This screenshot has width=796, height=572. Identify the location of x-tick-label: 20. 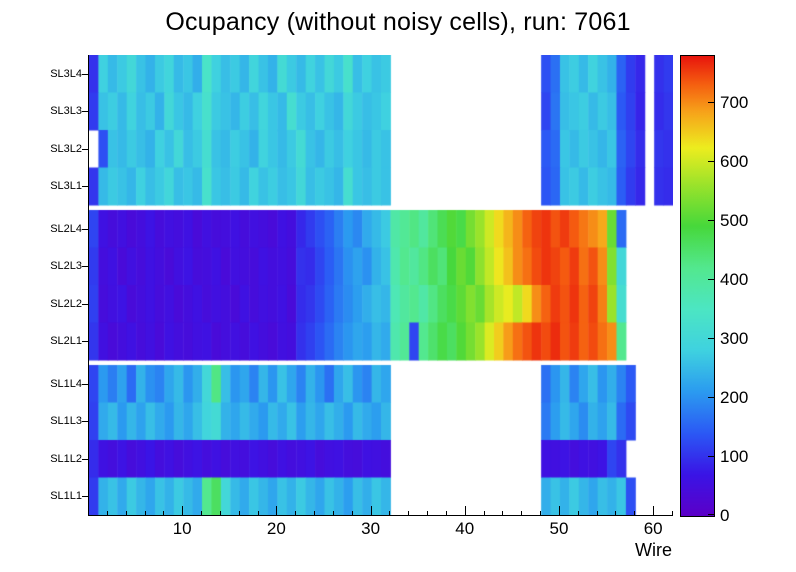
(276, 528).